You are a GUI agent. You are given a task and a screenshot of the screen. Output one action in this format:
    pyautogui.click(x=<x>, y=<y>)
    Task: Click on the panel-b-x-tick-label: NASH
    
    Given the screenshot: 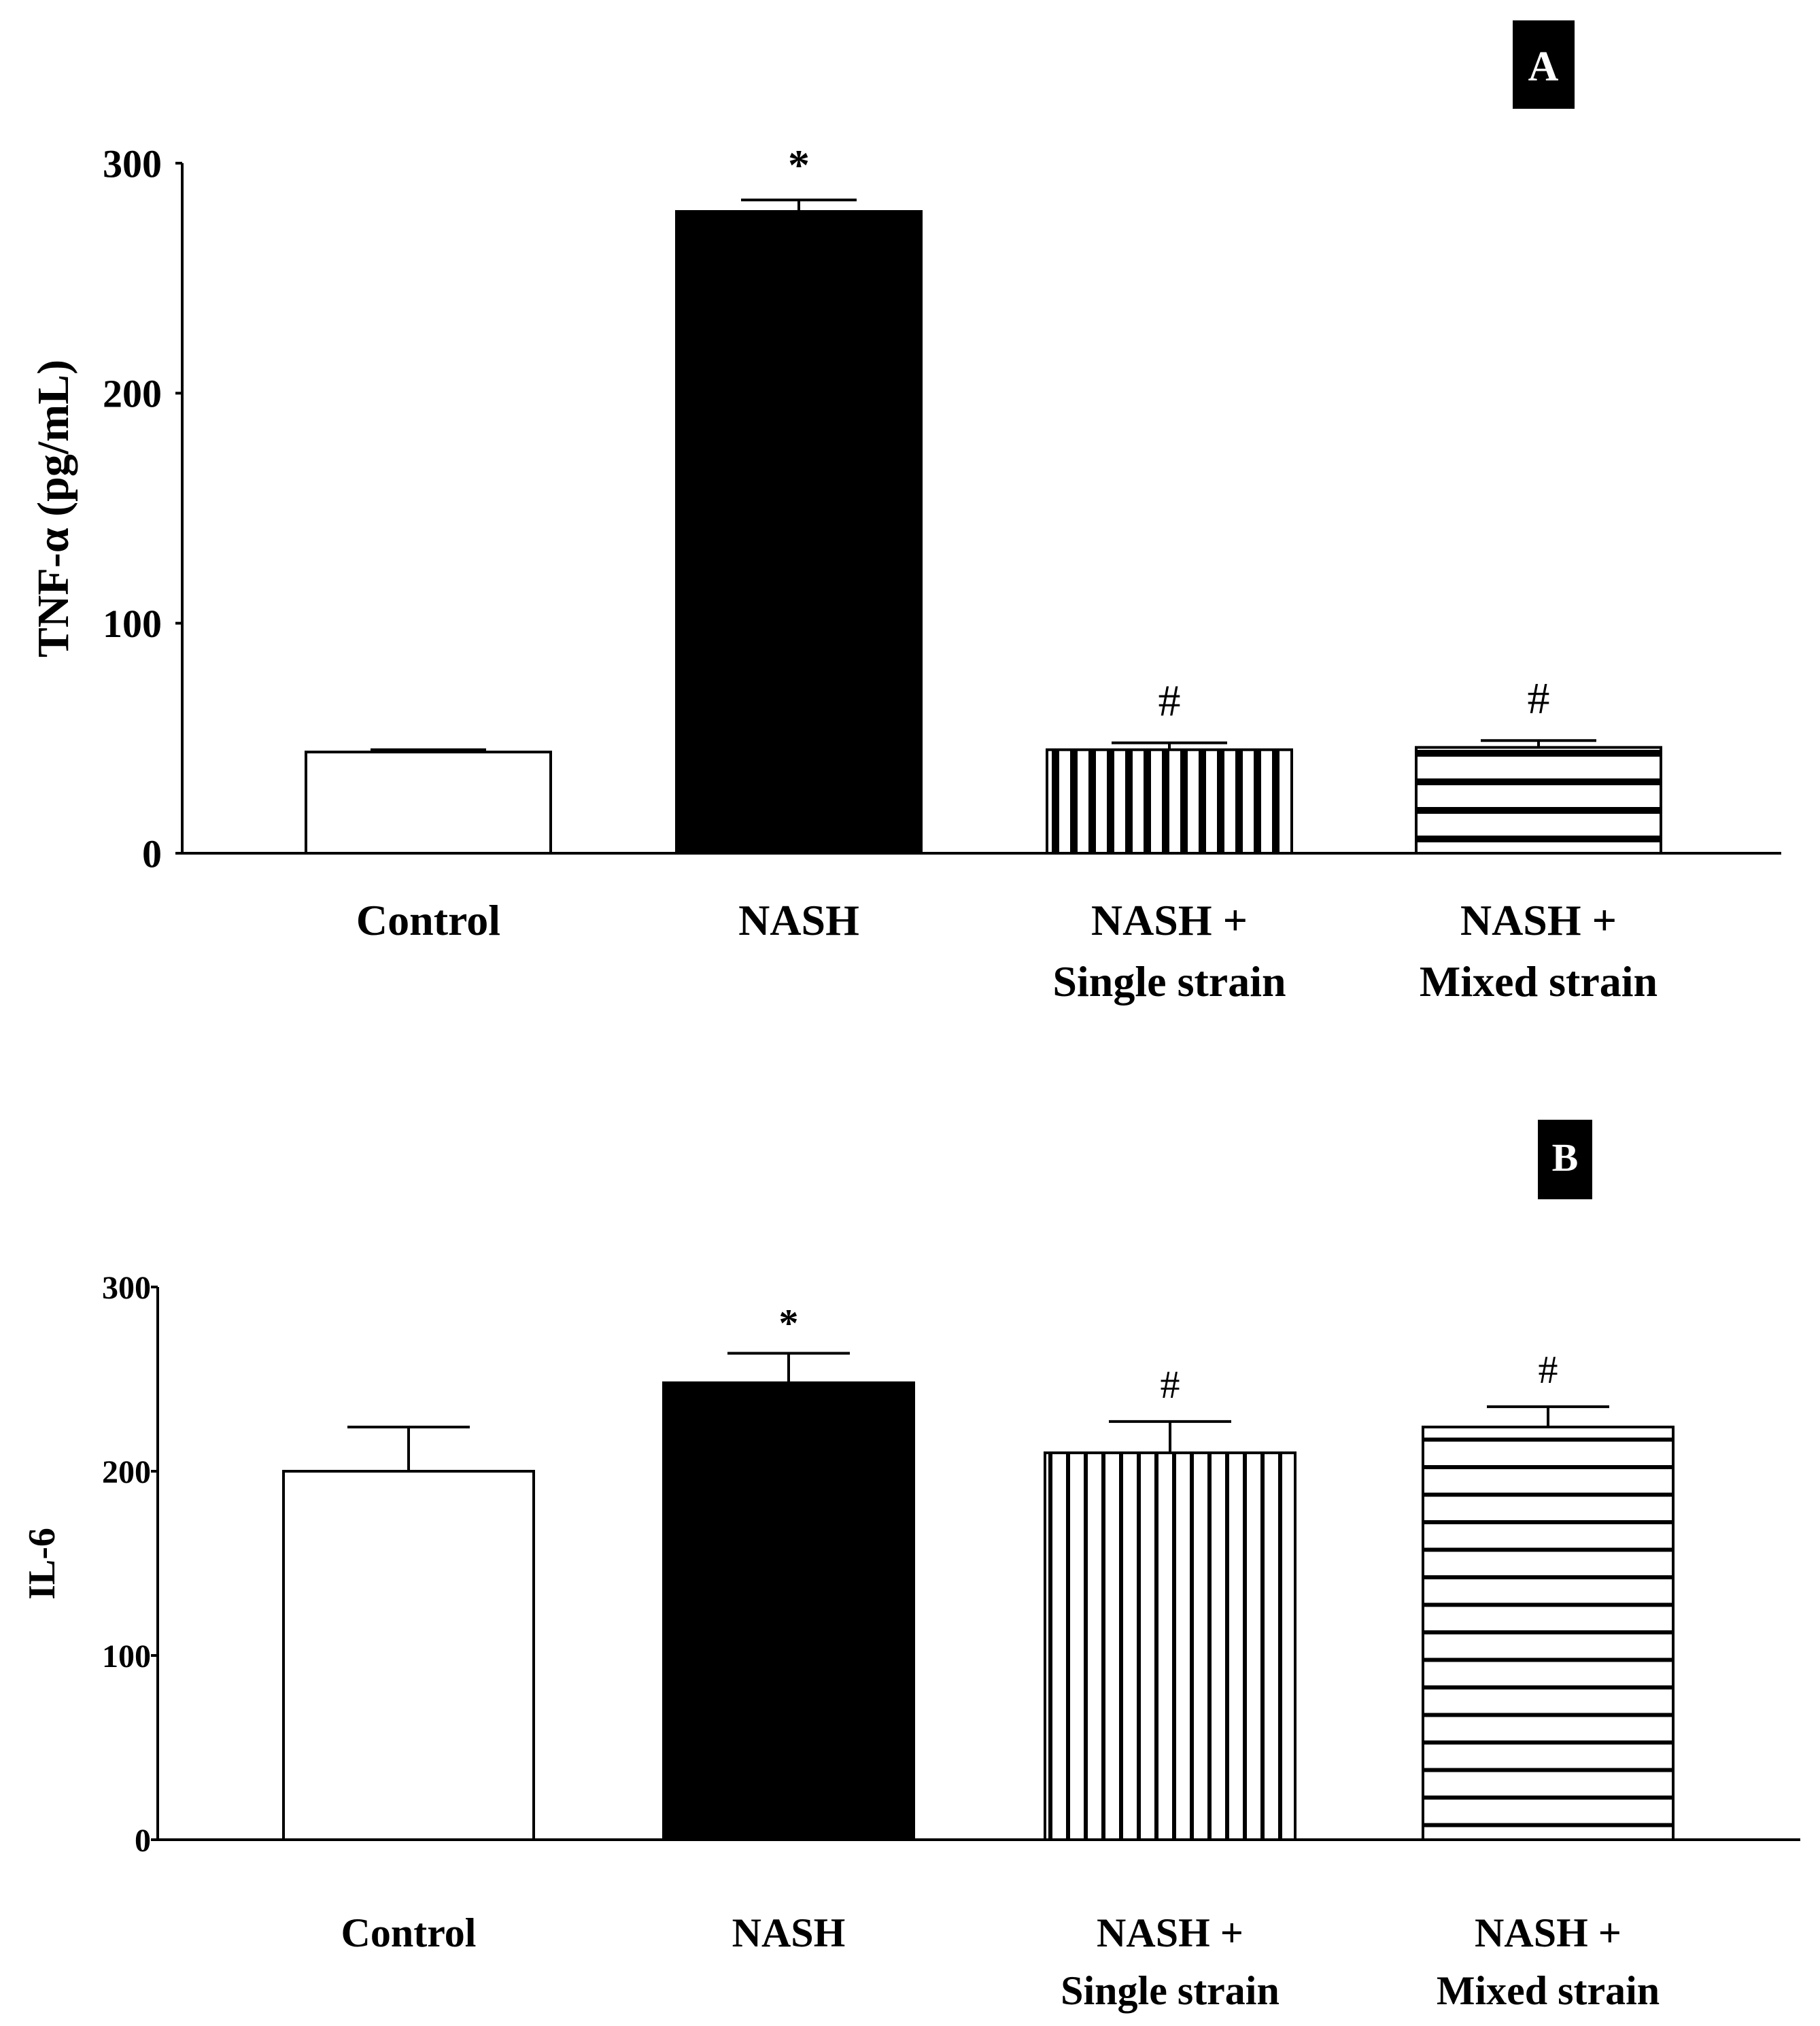 What is the action you would take?
    pyautogui.click(x=789, y=1932)
    